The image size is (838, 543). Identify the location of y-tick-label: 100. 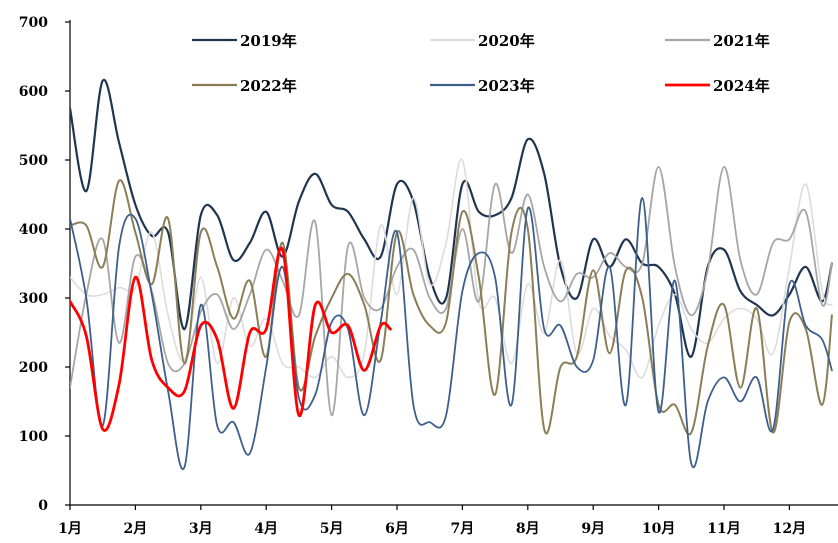
(33, 437).